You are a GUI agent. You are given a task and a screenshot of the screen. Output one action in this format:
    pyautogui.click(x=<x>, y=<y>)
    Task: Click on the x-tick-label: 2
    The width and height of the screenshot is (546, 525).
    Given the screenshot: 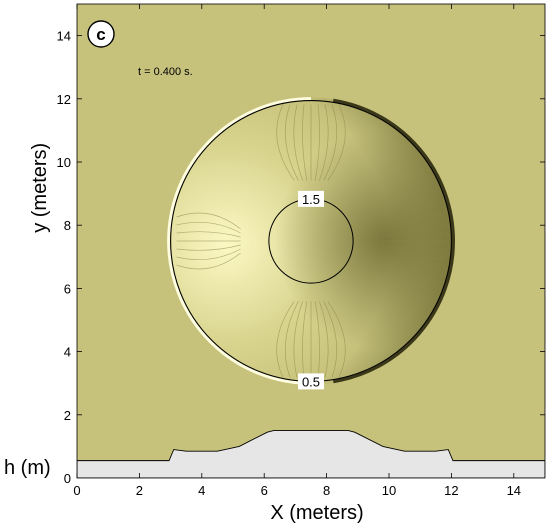 What is the action you would take?
    pyautogui.click(x=139, y=490)
    